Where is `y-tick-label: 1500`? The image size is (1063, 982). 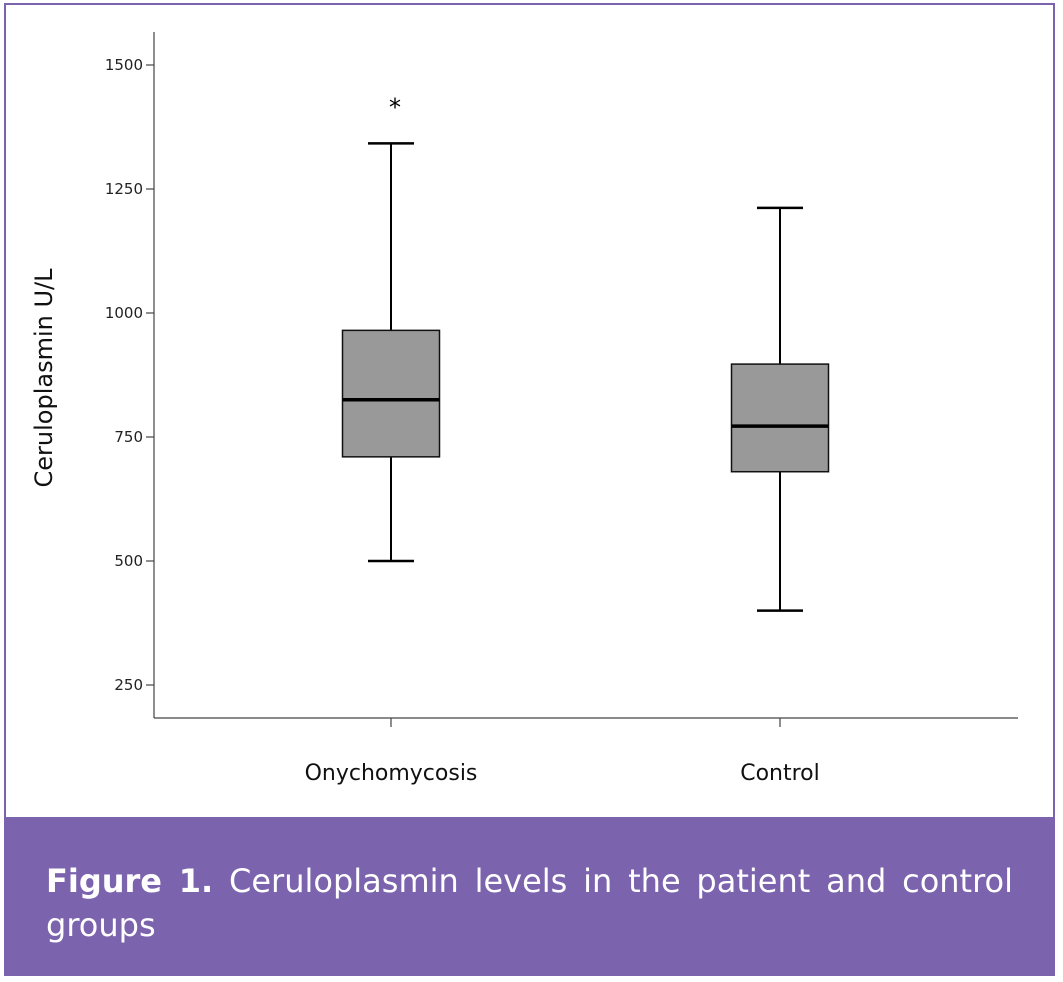 y-tick-label: 1500 is located at coordinates (124, 65).